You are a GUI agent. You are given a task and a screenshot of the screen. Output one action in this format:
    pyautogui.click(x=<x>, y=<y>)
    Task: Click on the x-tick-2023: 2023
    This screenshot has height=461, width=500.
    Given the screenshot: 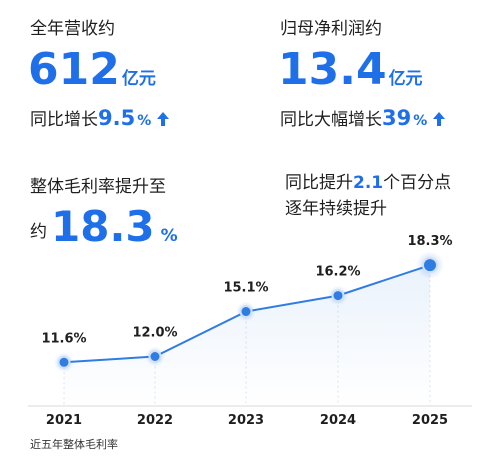 What is the action you would take?
    pyautogui.click(x=246, y=420)
    